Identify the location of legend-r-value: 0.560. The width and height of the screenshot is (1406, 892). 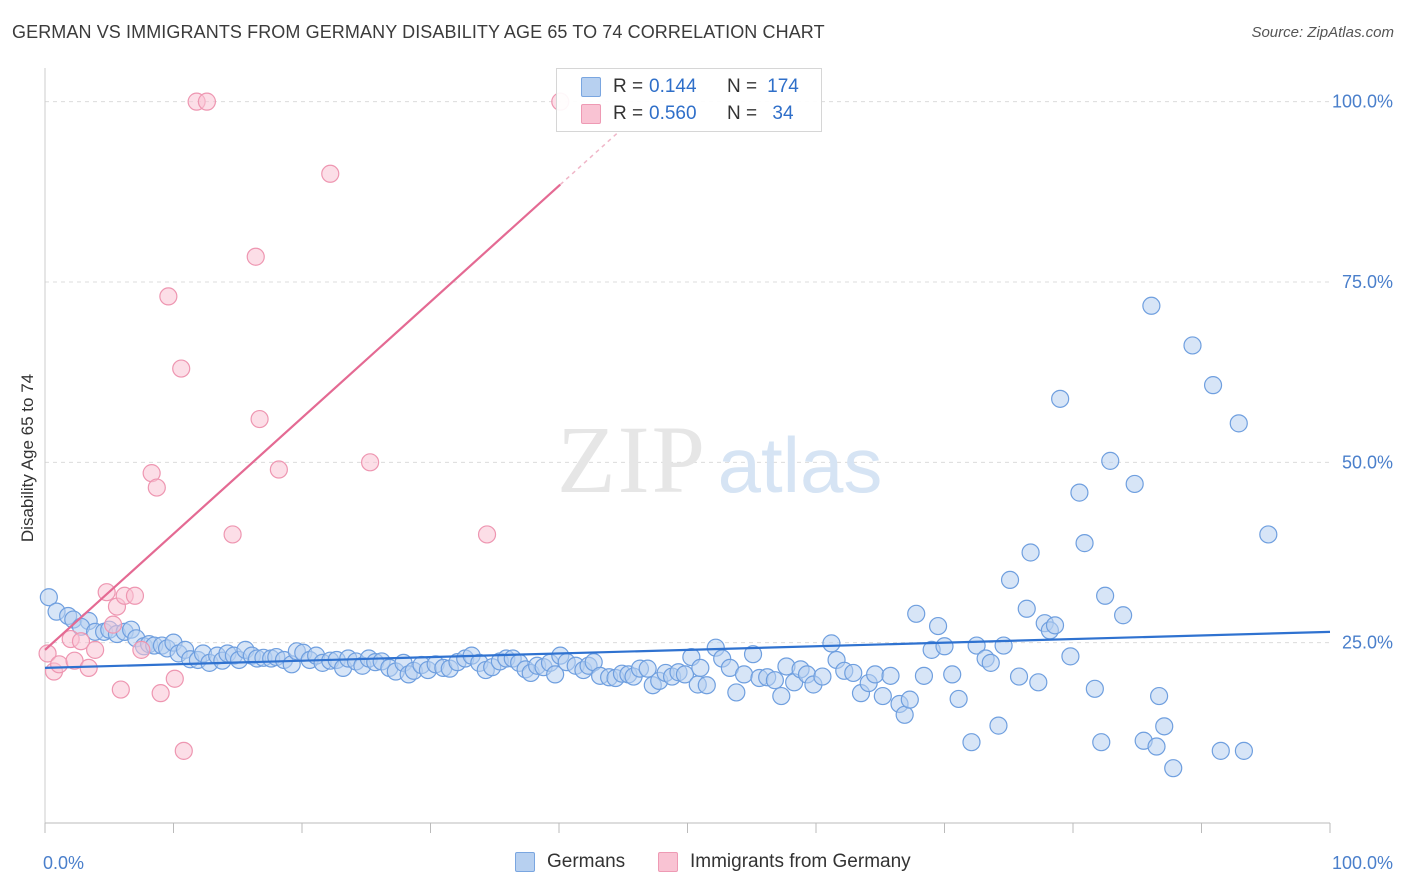
(673, 113).